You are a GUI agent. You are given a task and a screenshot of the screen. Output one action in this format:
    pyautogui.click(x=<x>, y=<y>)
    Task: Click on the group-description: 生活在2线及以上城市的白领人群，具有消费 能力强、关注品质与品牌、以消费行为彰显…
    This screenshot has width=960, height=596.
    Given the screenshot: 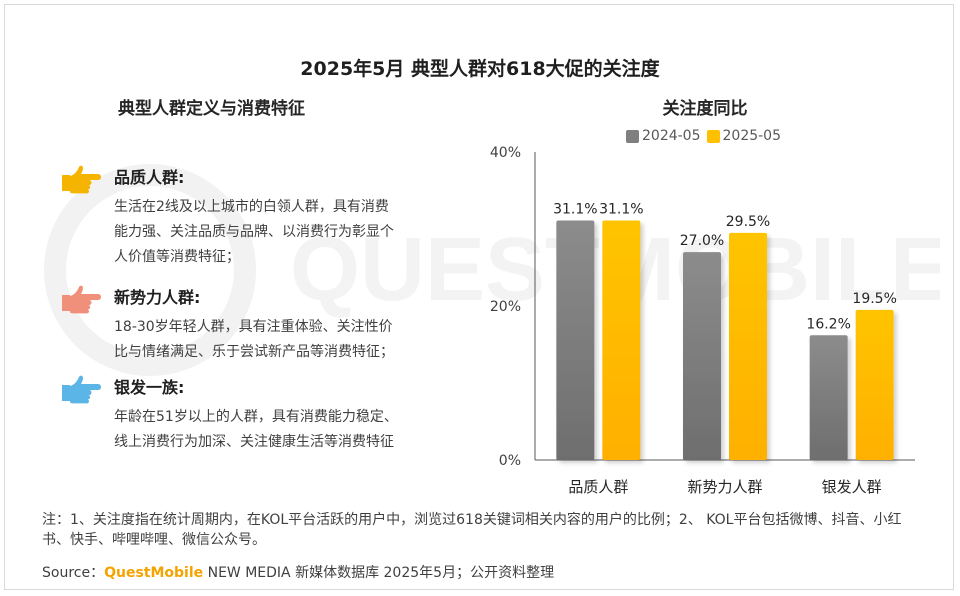 What is the action you would take?
    pyautogui.click(x=279, y=232)
    